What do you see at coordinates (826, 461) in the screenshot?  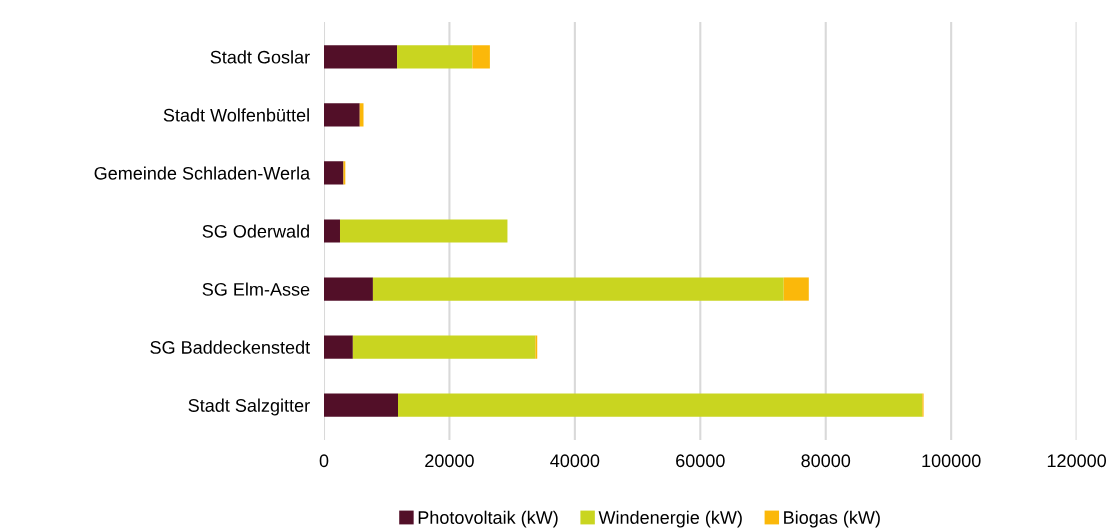 I see `x-tick-label: 80000` at bounding box center [826, 461].